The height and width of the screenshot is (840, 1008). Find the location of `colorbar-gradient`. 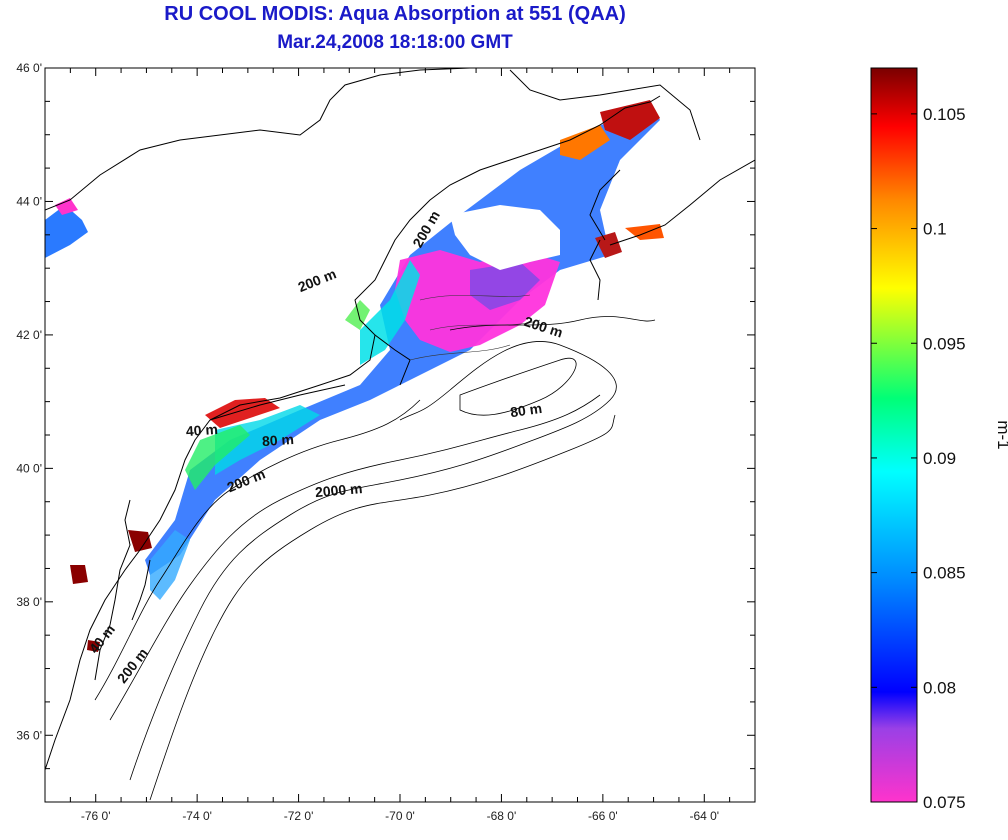

colorbar-gradient is located at coordinates (894, 435).